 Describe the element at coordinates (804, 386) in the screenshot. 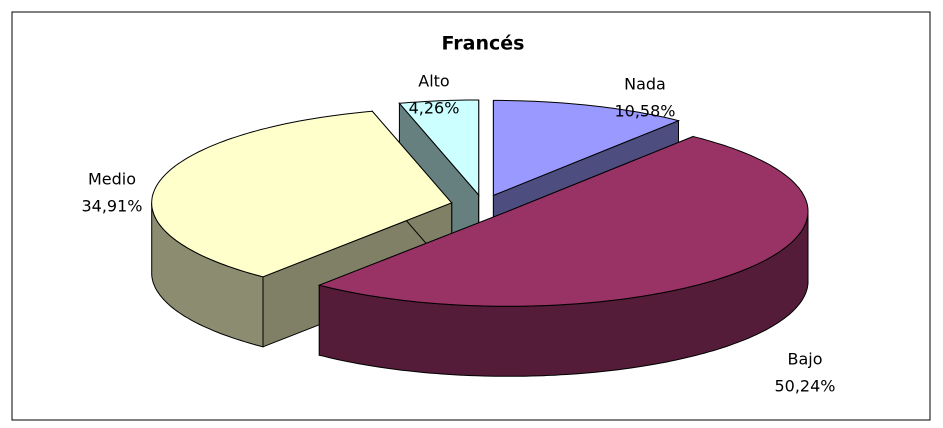

I see `slice-value-label: 50,24%` at that location.